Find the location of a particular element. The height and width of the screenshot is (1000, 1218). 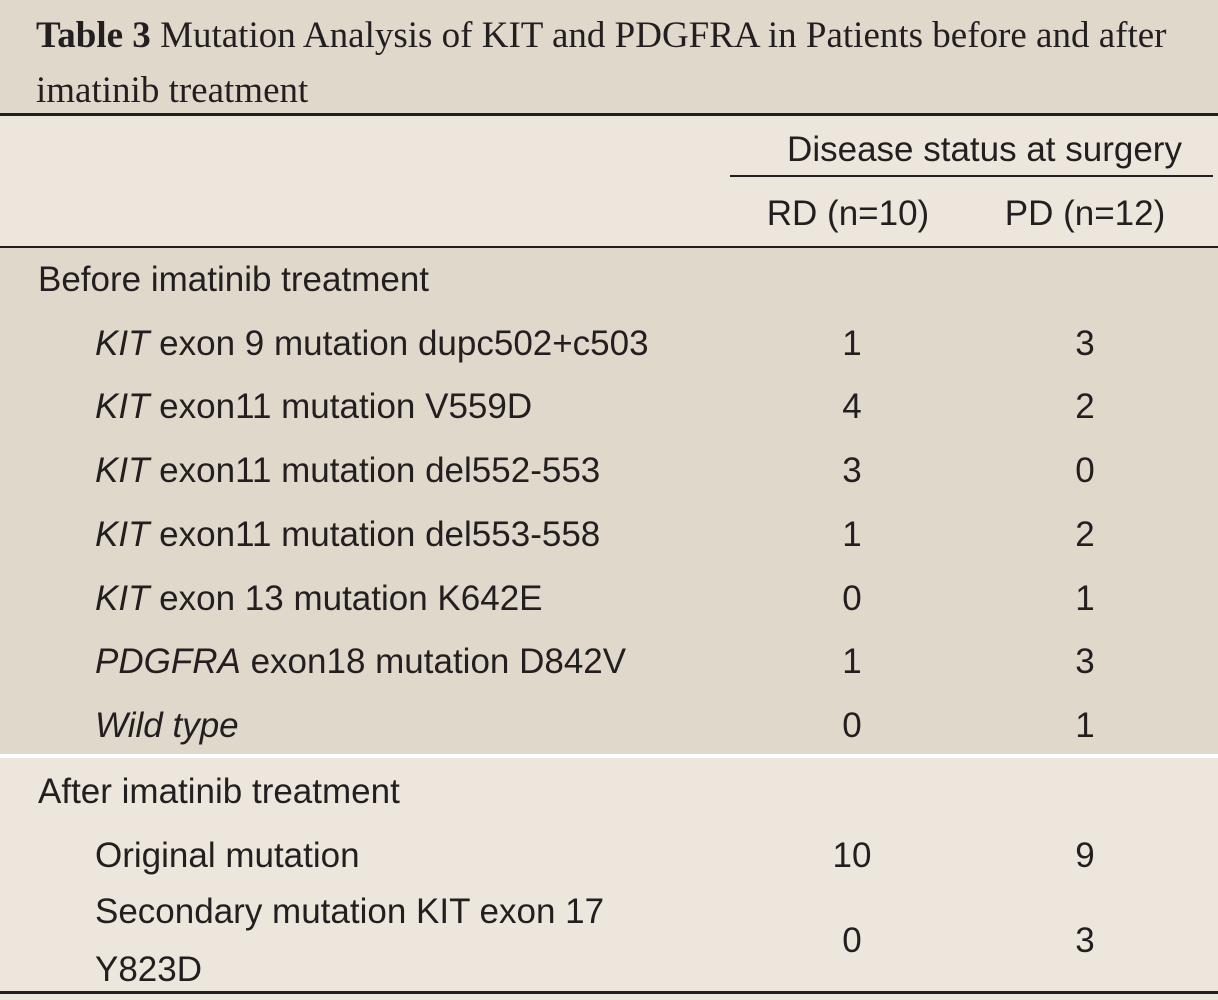

column-header-rd: RD (n=10) is located at coordinates (848, 213).